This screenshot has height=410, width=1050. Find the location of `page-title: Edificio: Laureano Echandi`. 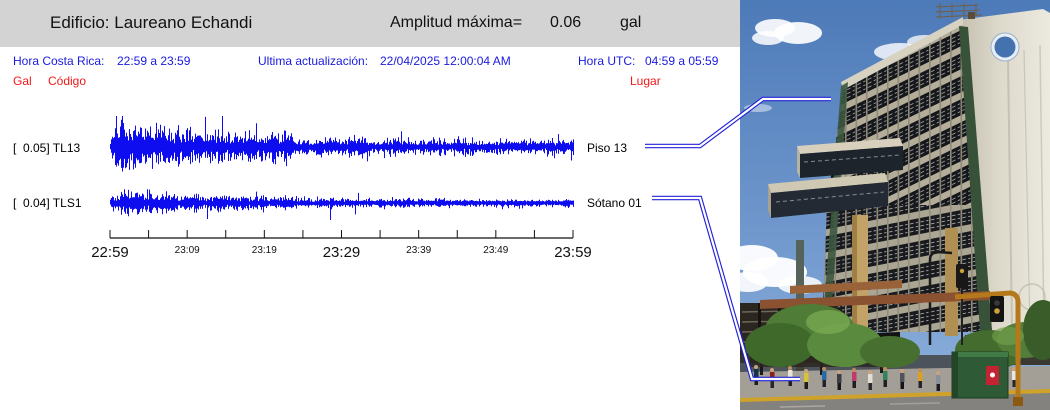

page-title: Edificio: Laureano Echandi is located at coordinates (151, 22).